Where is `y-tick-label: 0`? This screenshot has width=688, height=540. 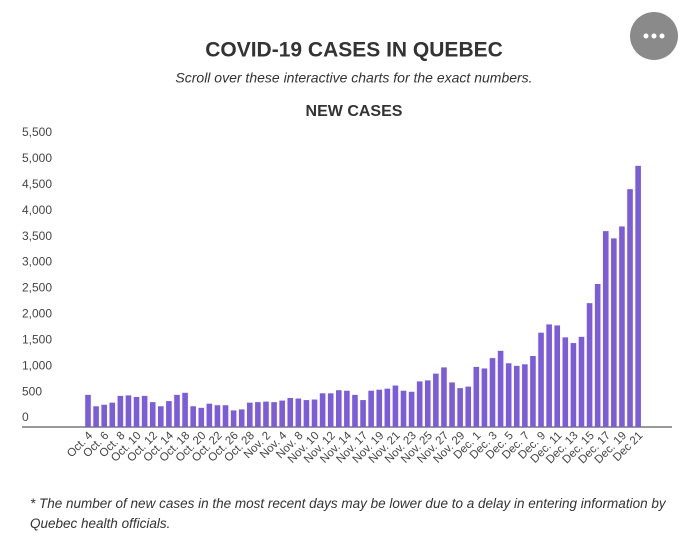
y-tick-label: 0 is located at coordinates (25, 417).